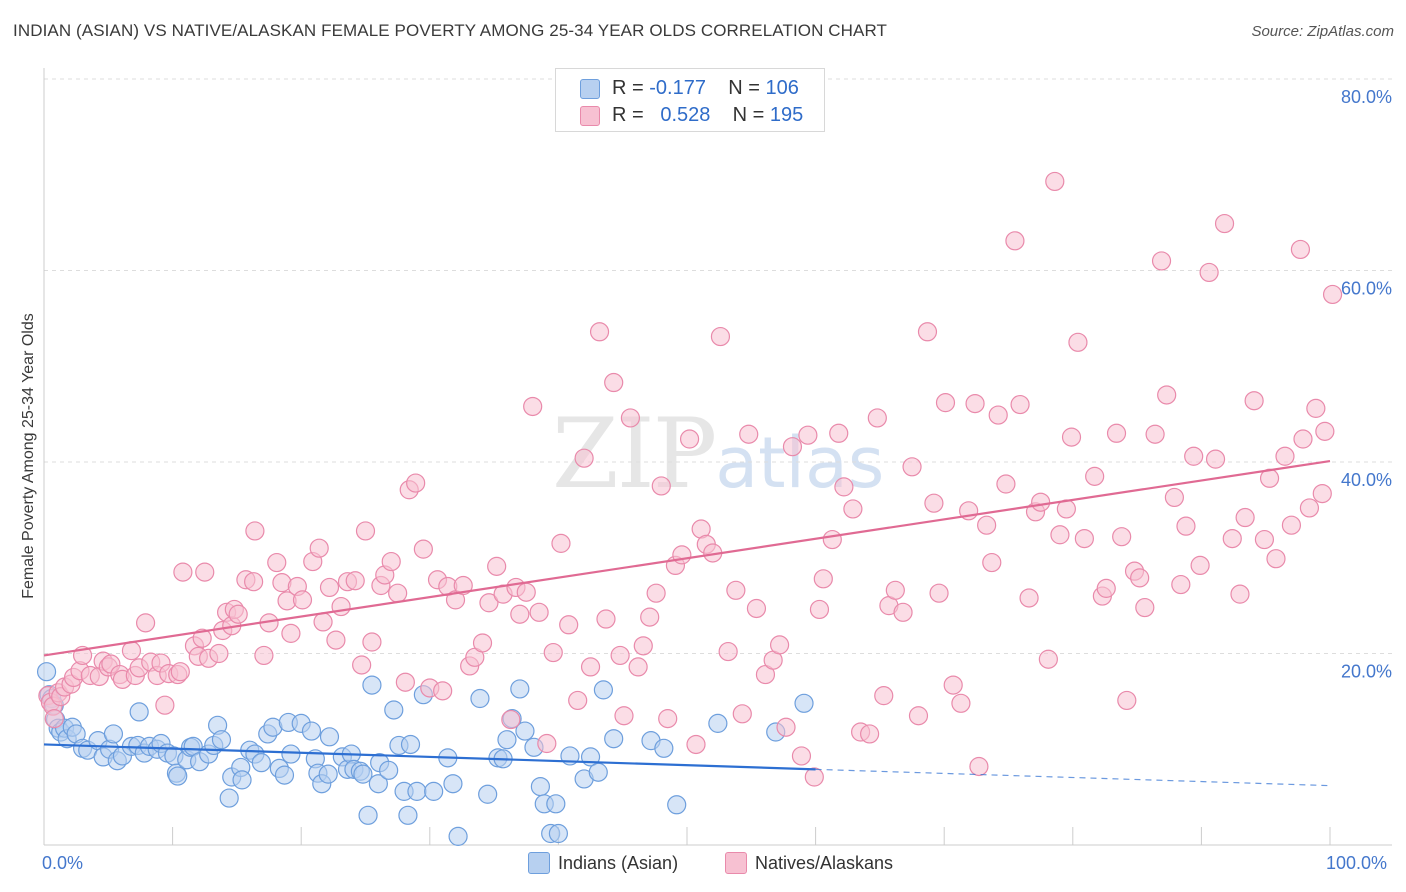 This screenshot has width=1406, height=892. I want to click on legend-swatch-blue, so click(590, 89).